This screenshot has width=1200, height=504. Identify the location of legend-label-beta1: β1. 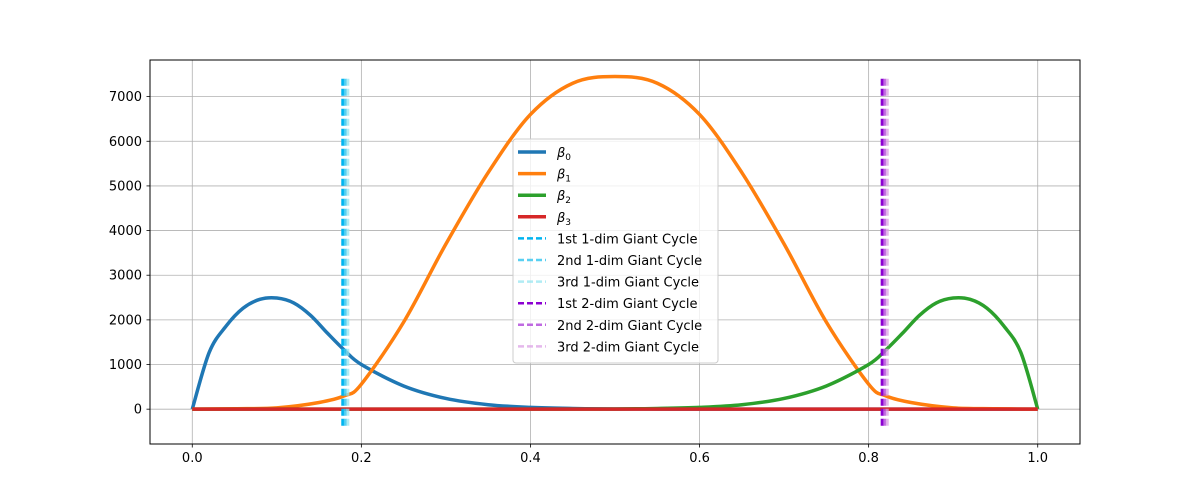
(563, 176).